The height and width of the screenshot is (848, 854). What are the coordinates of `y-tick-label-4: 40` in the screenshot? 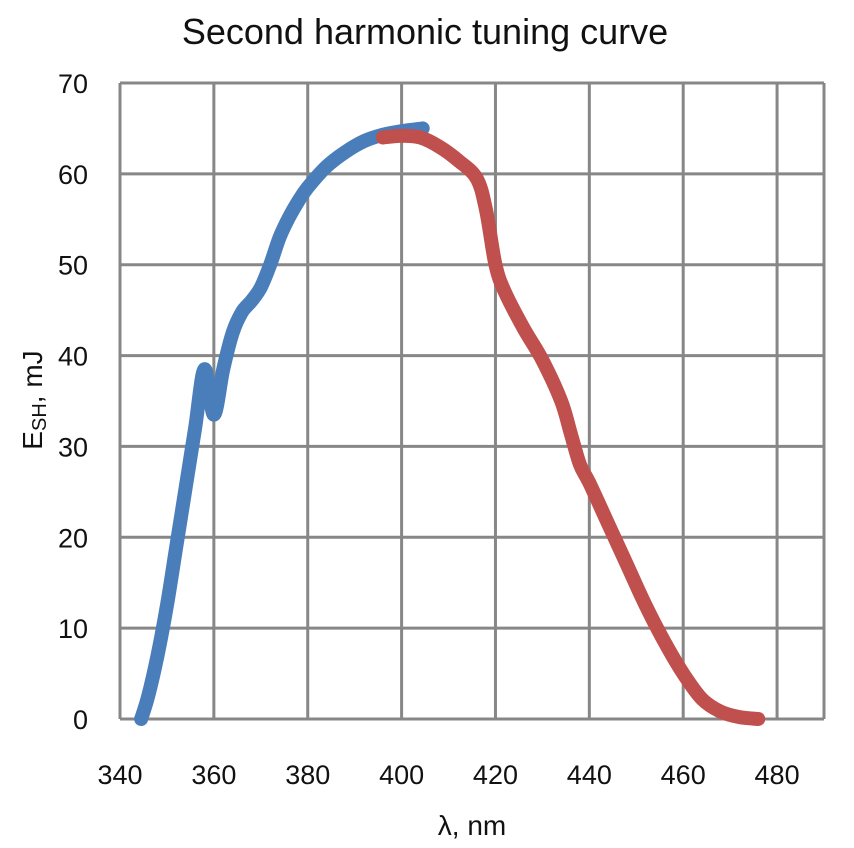 It's located at (73, 357).